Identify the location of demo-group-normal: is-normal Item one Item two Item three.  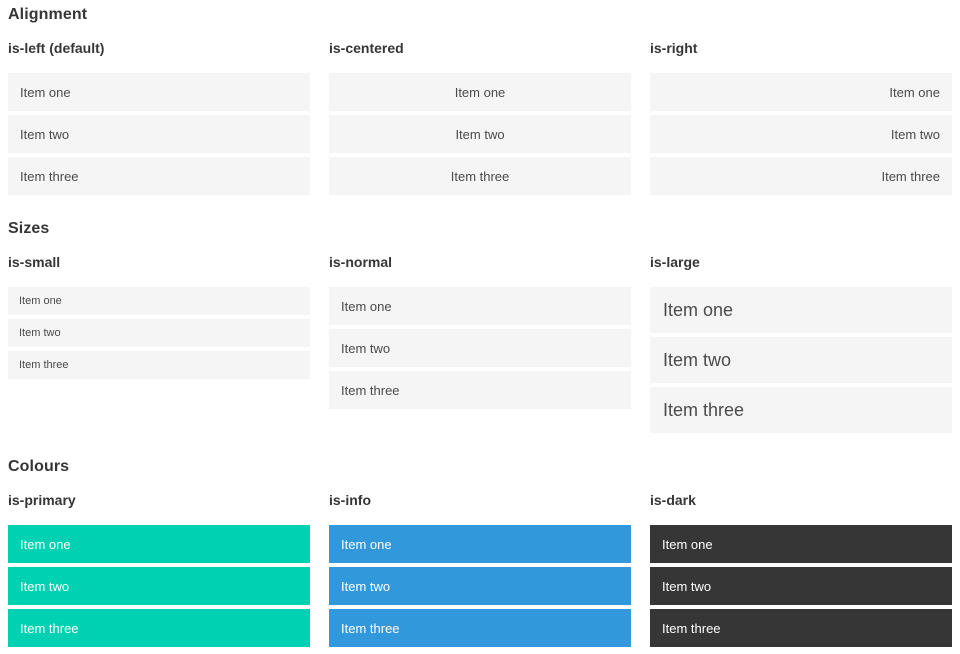
(480, 343).